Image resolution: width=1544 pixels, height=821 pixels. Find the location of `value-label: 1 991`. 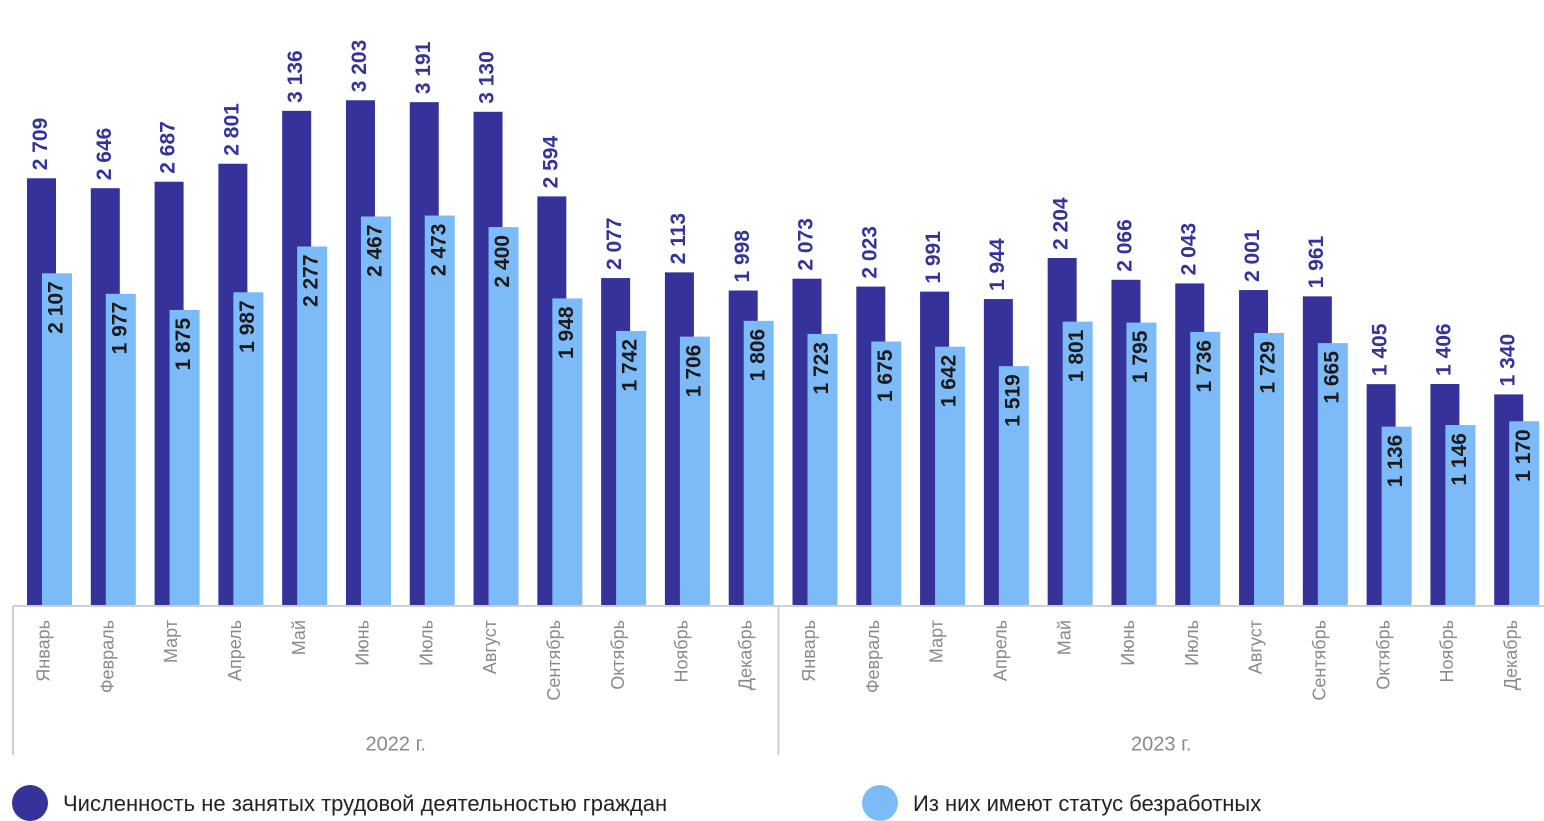

value-label: 1 991 is located at coordinates (933, 257).